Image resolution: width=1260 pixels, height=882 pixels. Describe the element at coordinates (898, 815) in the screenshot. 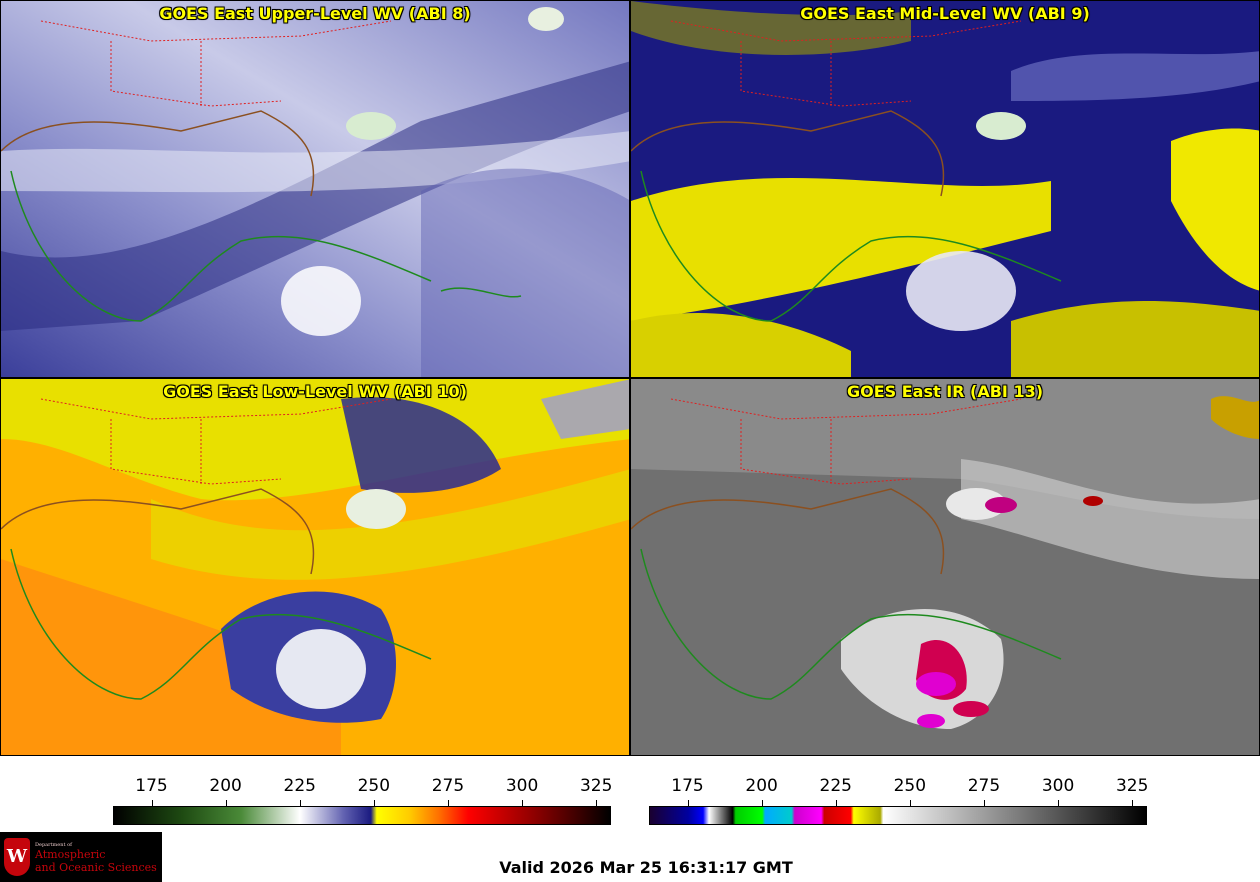

I see `ir-colorbar` at that location.